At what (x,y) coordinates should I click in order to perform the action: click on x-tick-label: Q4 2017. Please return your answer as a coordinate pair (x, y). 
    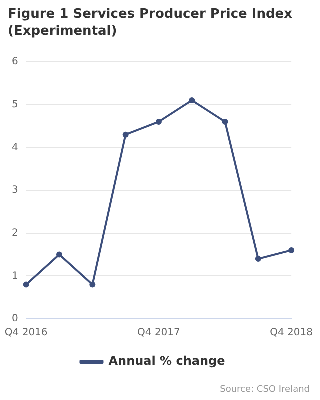
    Looking at the image, I should click on (159, 333).